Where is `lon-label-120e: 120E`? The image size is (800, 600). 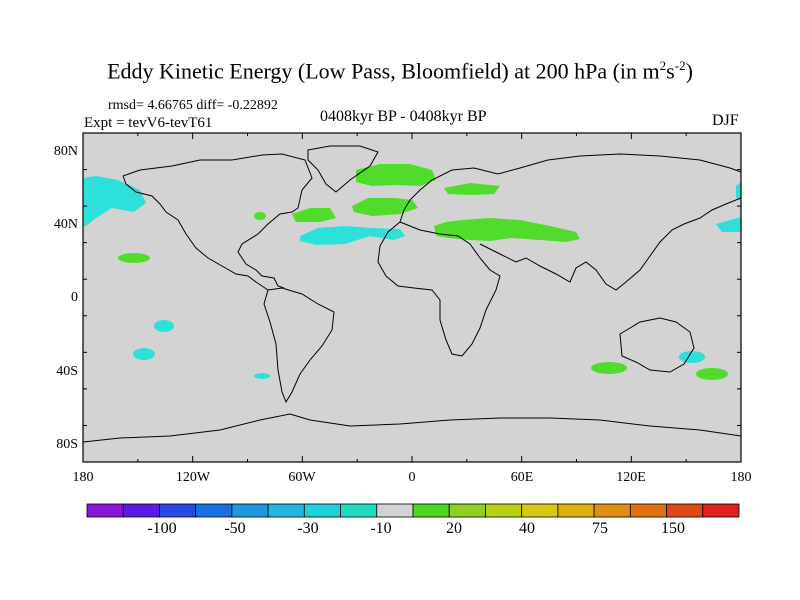 lon-label-120e: 120E is located at coordinates (631, 477).